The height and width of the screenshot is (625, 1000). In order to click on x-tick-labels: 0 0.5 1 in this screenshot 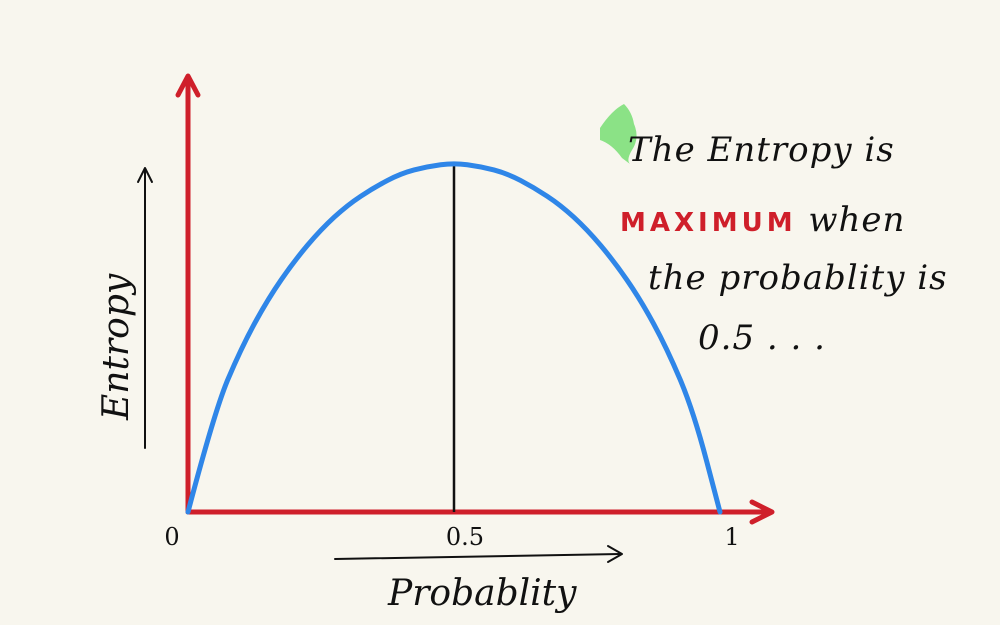, I will do `click(451, 537)`.